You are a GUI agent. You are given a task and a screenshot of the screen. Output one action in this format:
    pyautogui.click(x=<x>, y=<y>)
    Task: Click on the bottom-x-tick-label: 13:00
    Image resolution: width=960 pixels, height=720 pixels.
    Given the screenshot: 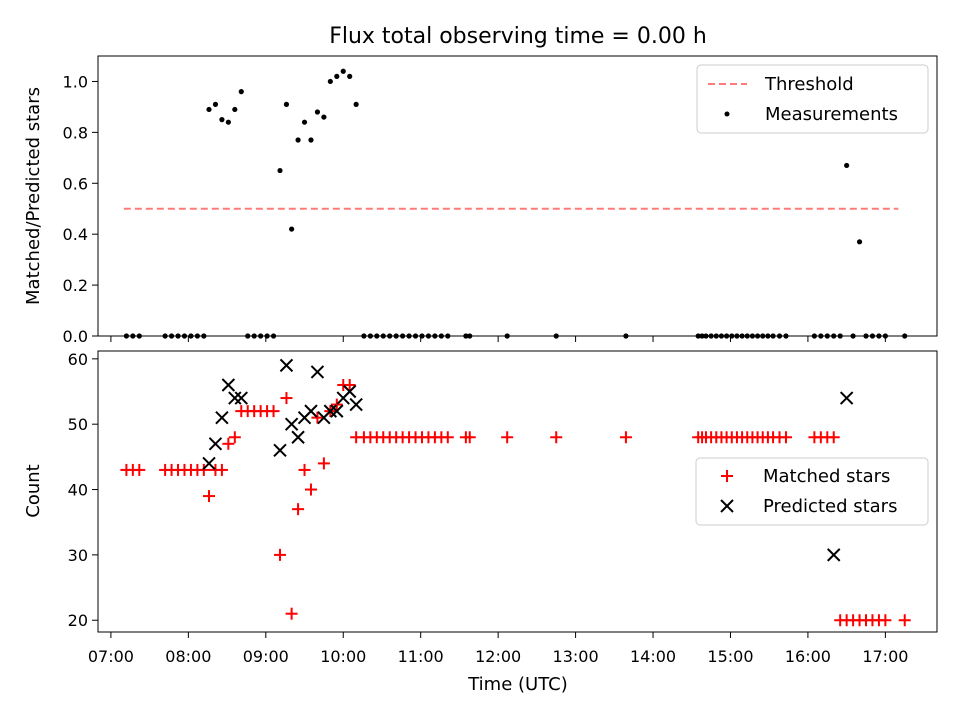 What is the action you would take?
    pyautogui.click(x=576, y=656)
    